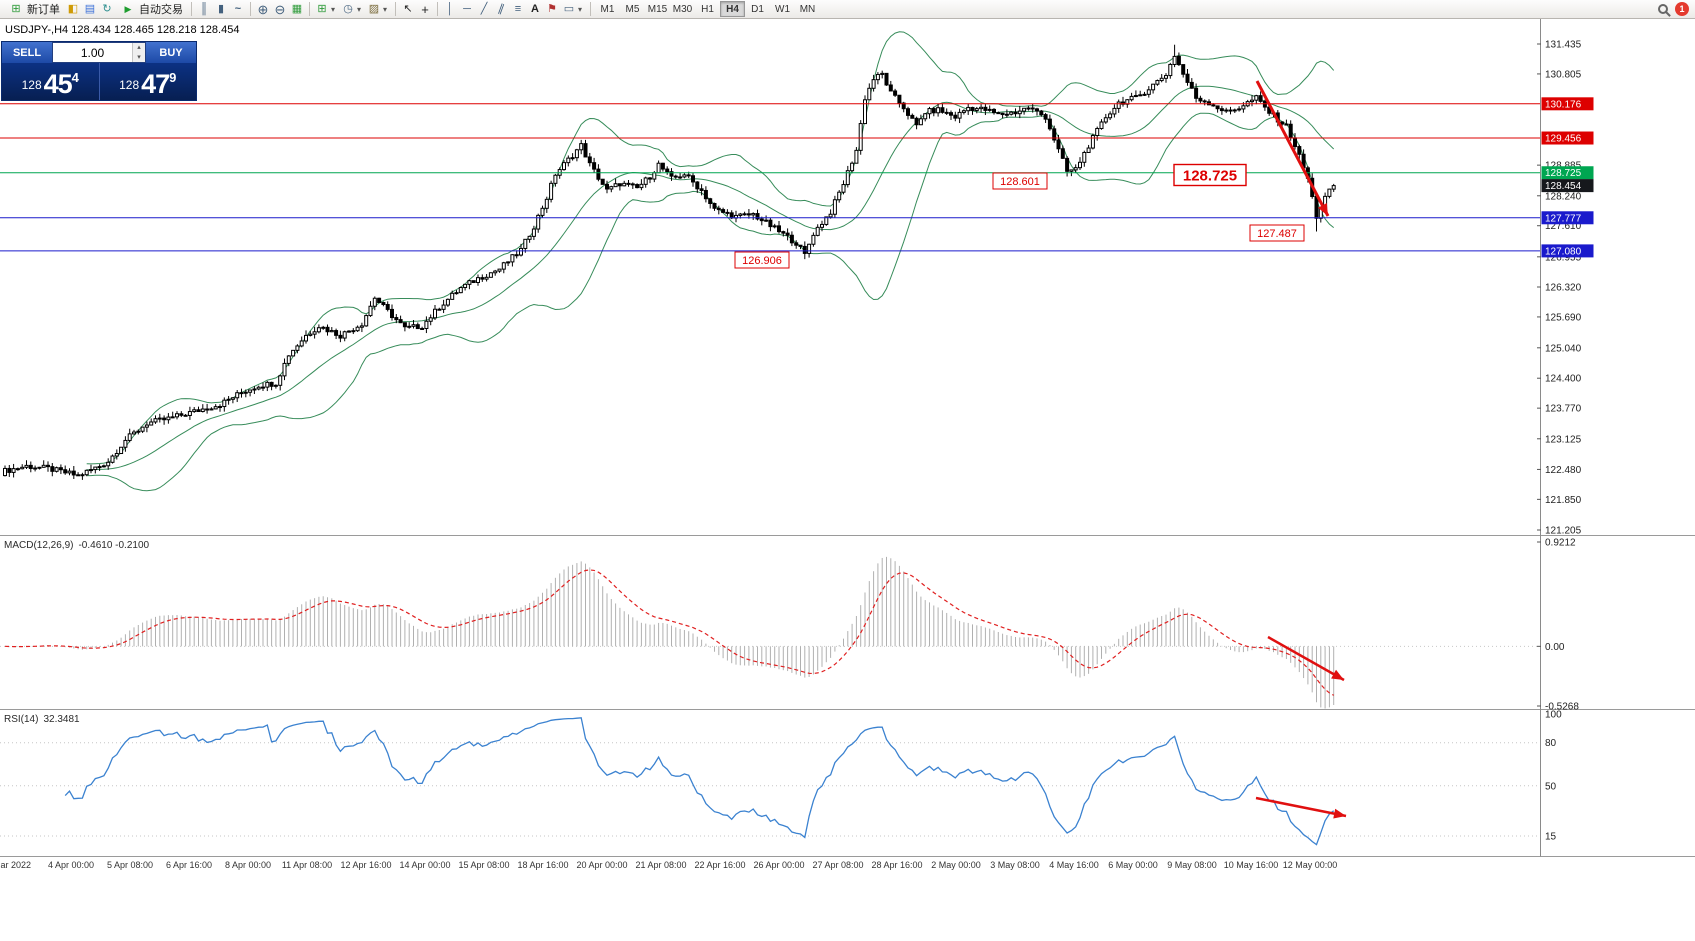 The width and height of the screenshot is (1695, 941). Describe the element at coordinates (425, 9) in the screenshot. I see `crosshair-icon: +` at that location.